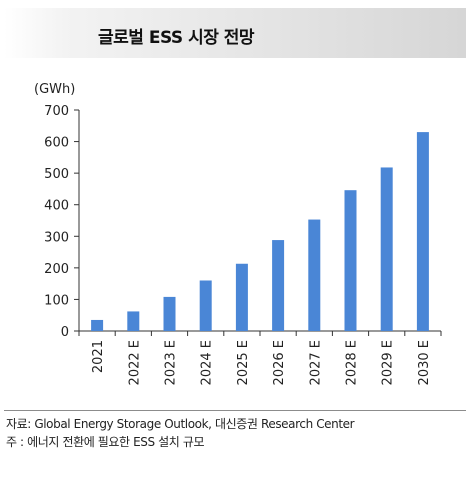 The image size is (471, 478). I want to click on x-tick-label: 2025 E, so click(243, 362).